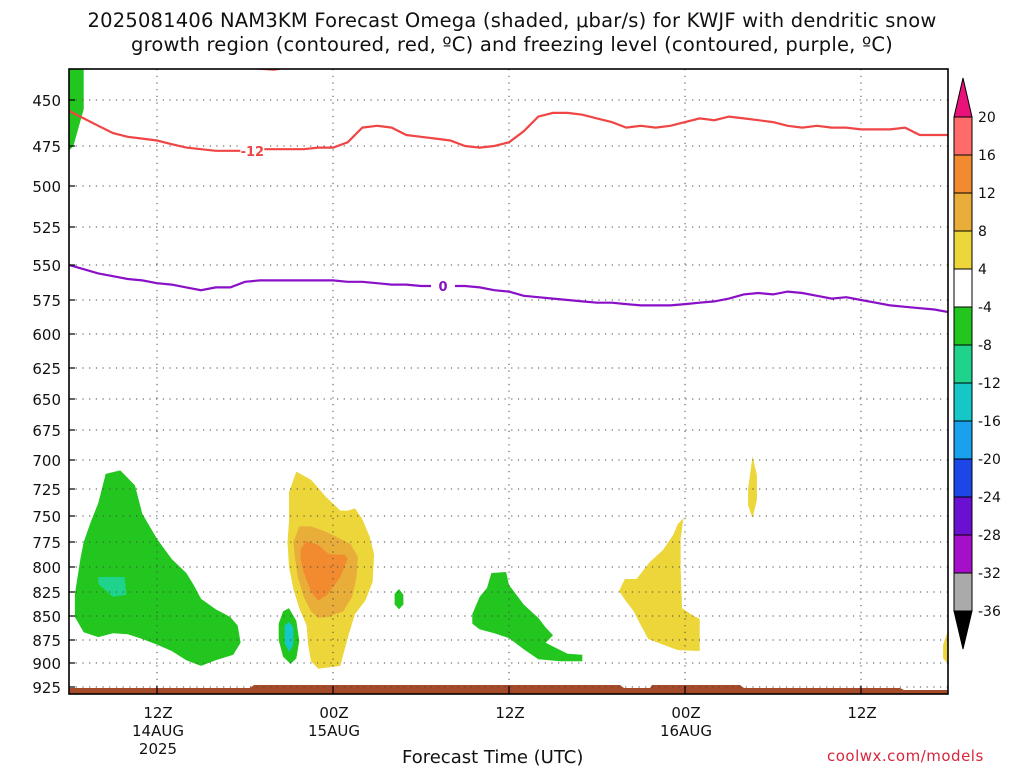 Image resolution: width=1024 pixels, height=768 pixels. What do you see at coordinates (987, 156) in the screenshot?
I see `colorbar-label: 16` at bounding box center [987, 156].